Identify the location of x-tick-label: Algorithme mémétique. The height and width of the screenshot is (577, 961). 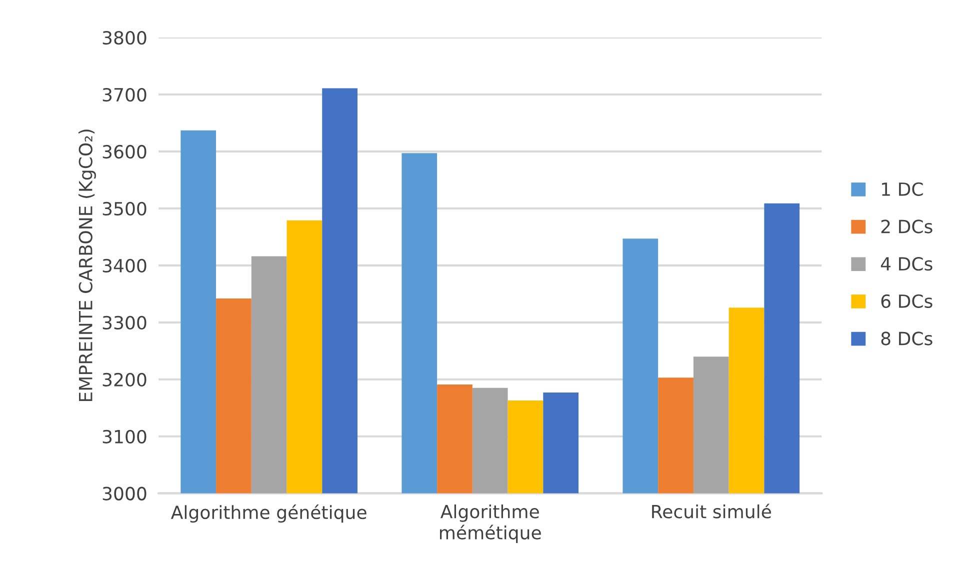
(490, 524).